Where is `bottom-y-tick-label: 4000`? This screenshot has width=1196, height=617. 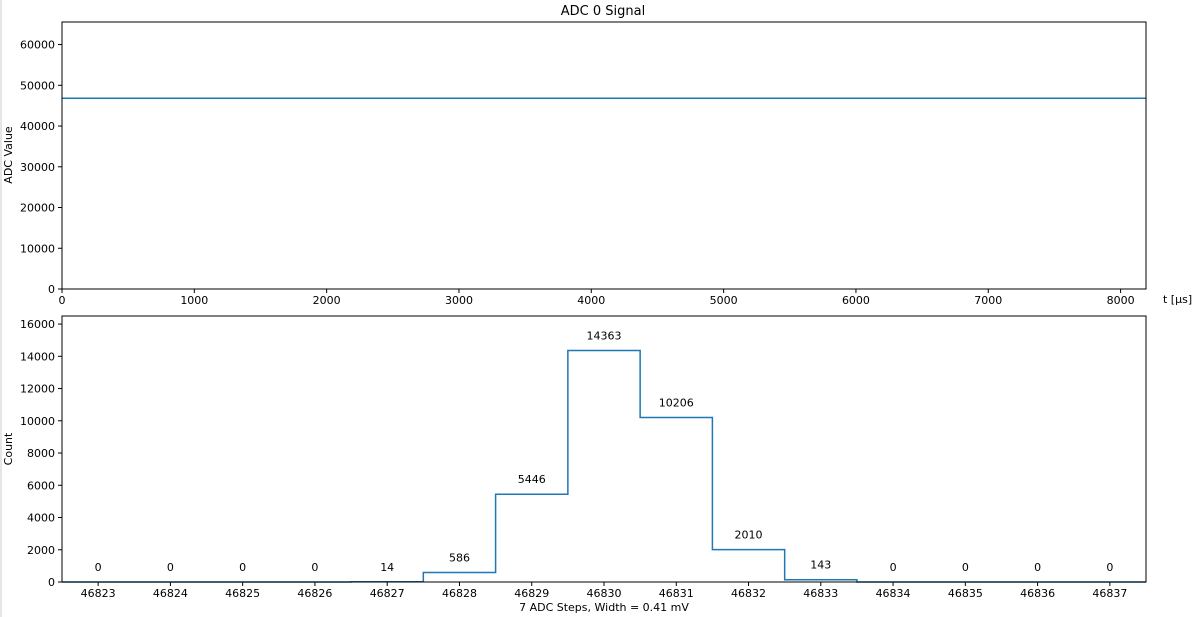 bottom-y-tick-label: 4000 is located at coordinates (41, 518).